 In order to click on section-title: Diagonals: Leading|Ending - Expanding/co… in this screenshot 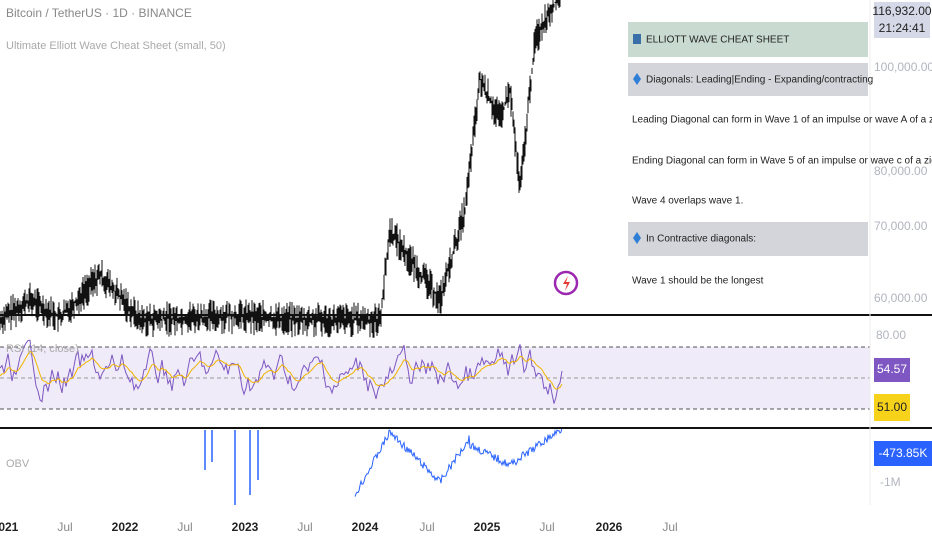, I will do `click(759, 80)`.